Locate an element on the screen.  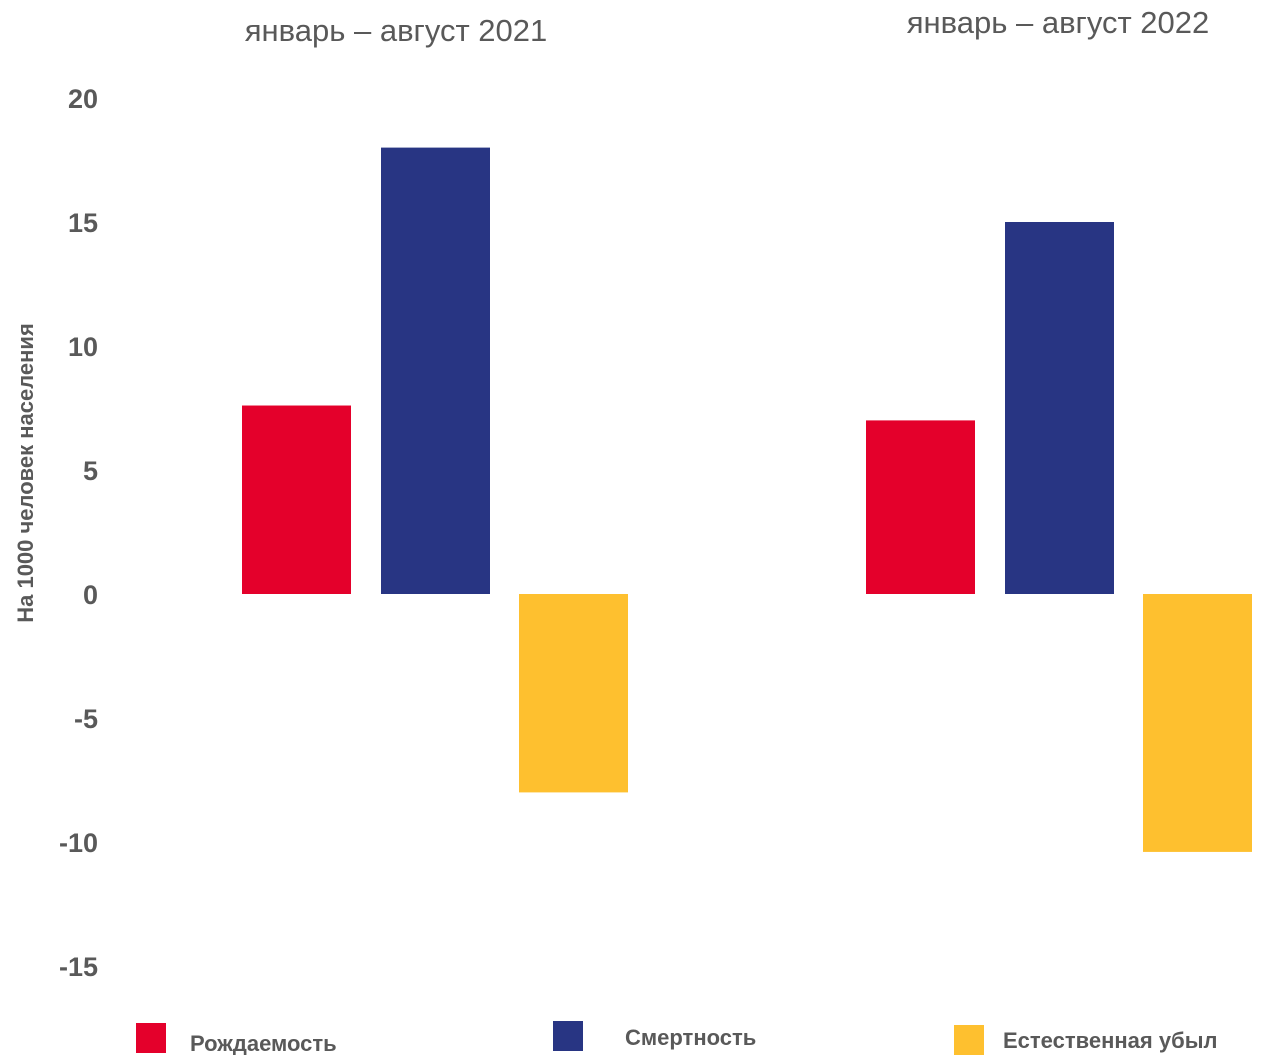
y-tick-label: 20 is located at coordinates (83, 99).